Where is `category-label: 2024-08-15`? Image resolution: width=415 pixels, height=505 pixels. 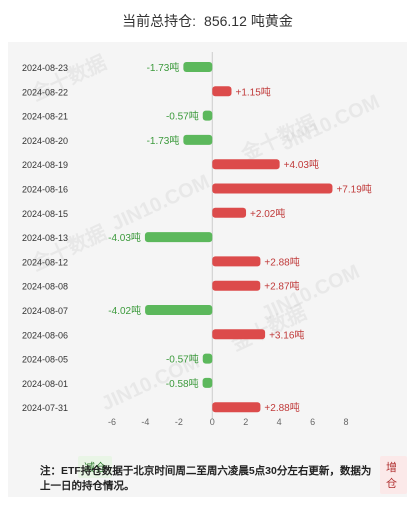
category-label: 2024-08-15 is located at coordinates (45, 214).